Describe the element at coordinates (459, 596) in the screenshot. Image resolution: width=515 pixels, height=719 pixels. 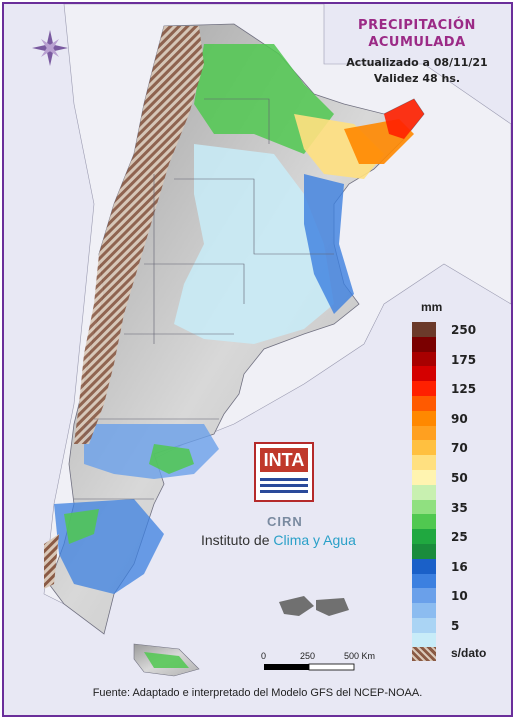
I see `legend-label: 10` at that location.